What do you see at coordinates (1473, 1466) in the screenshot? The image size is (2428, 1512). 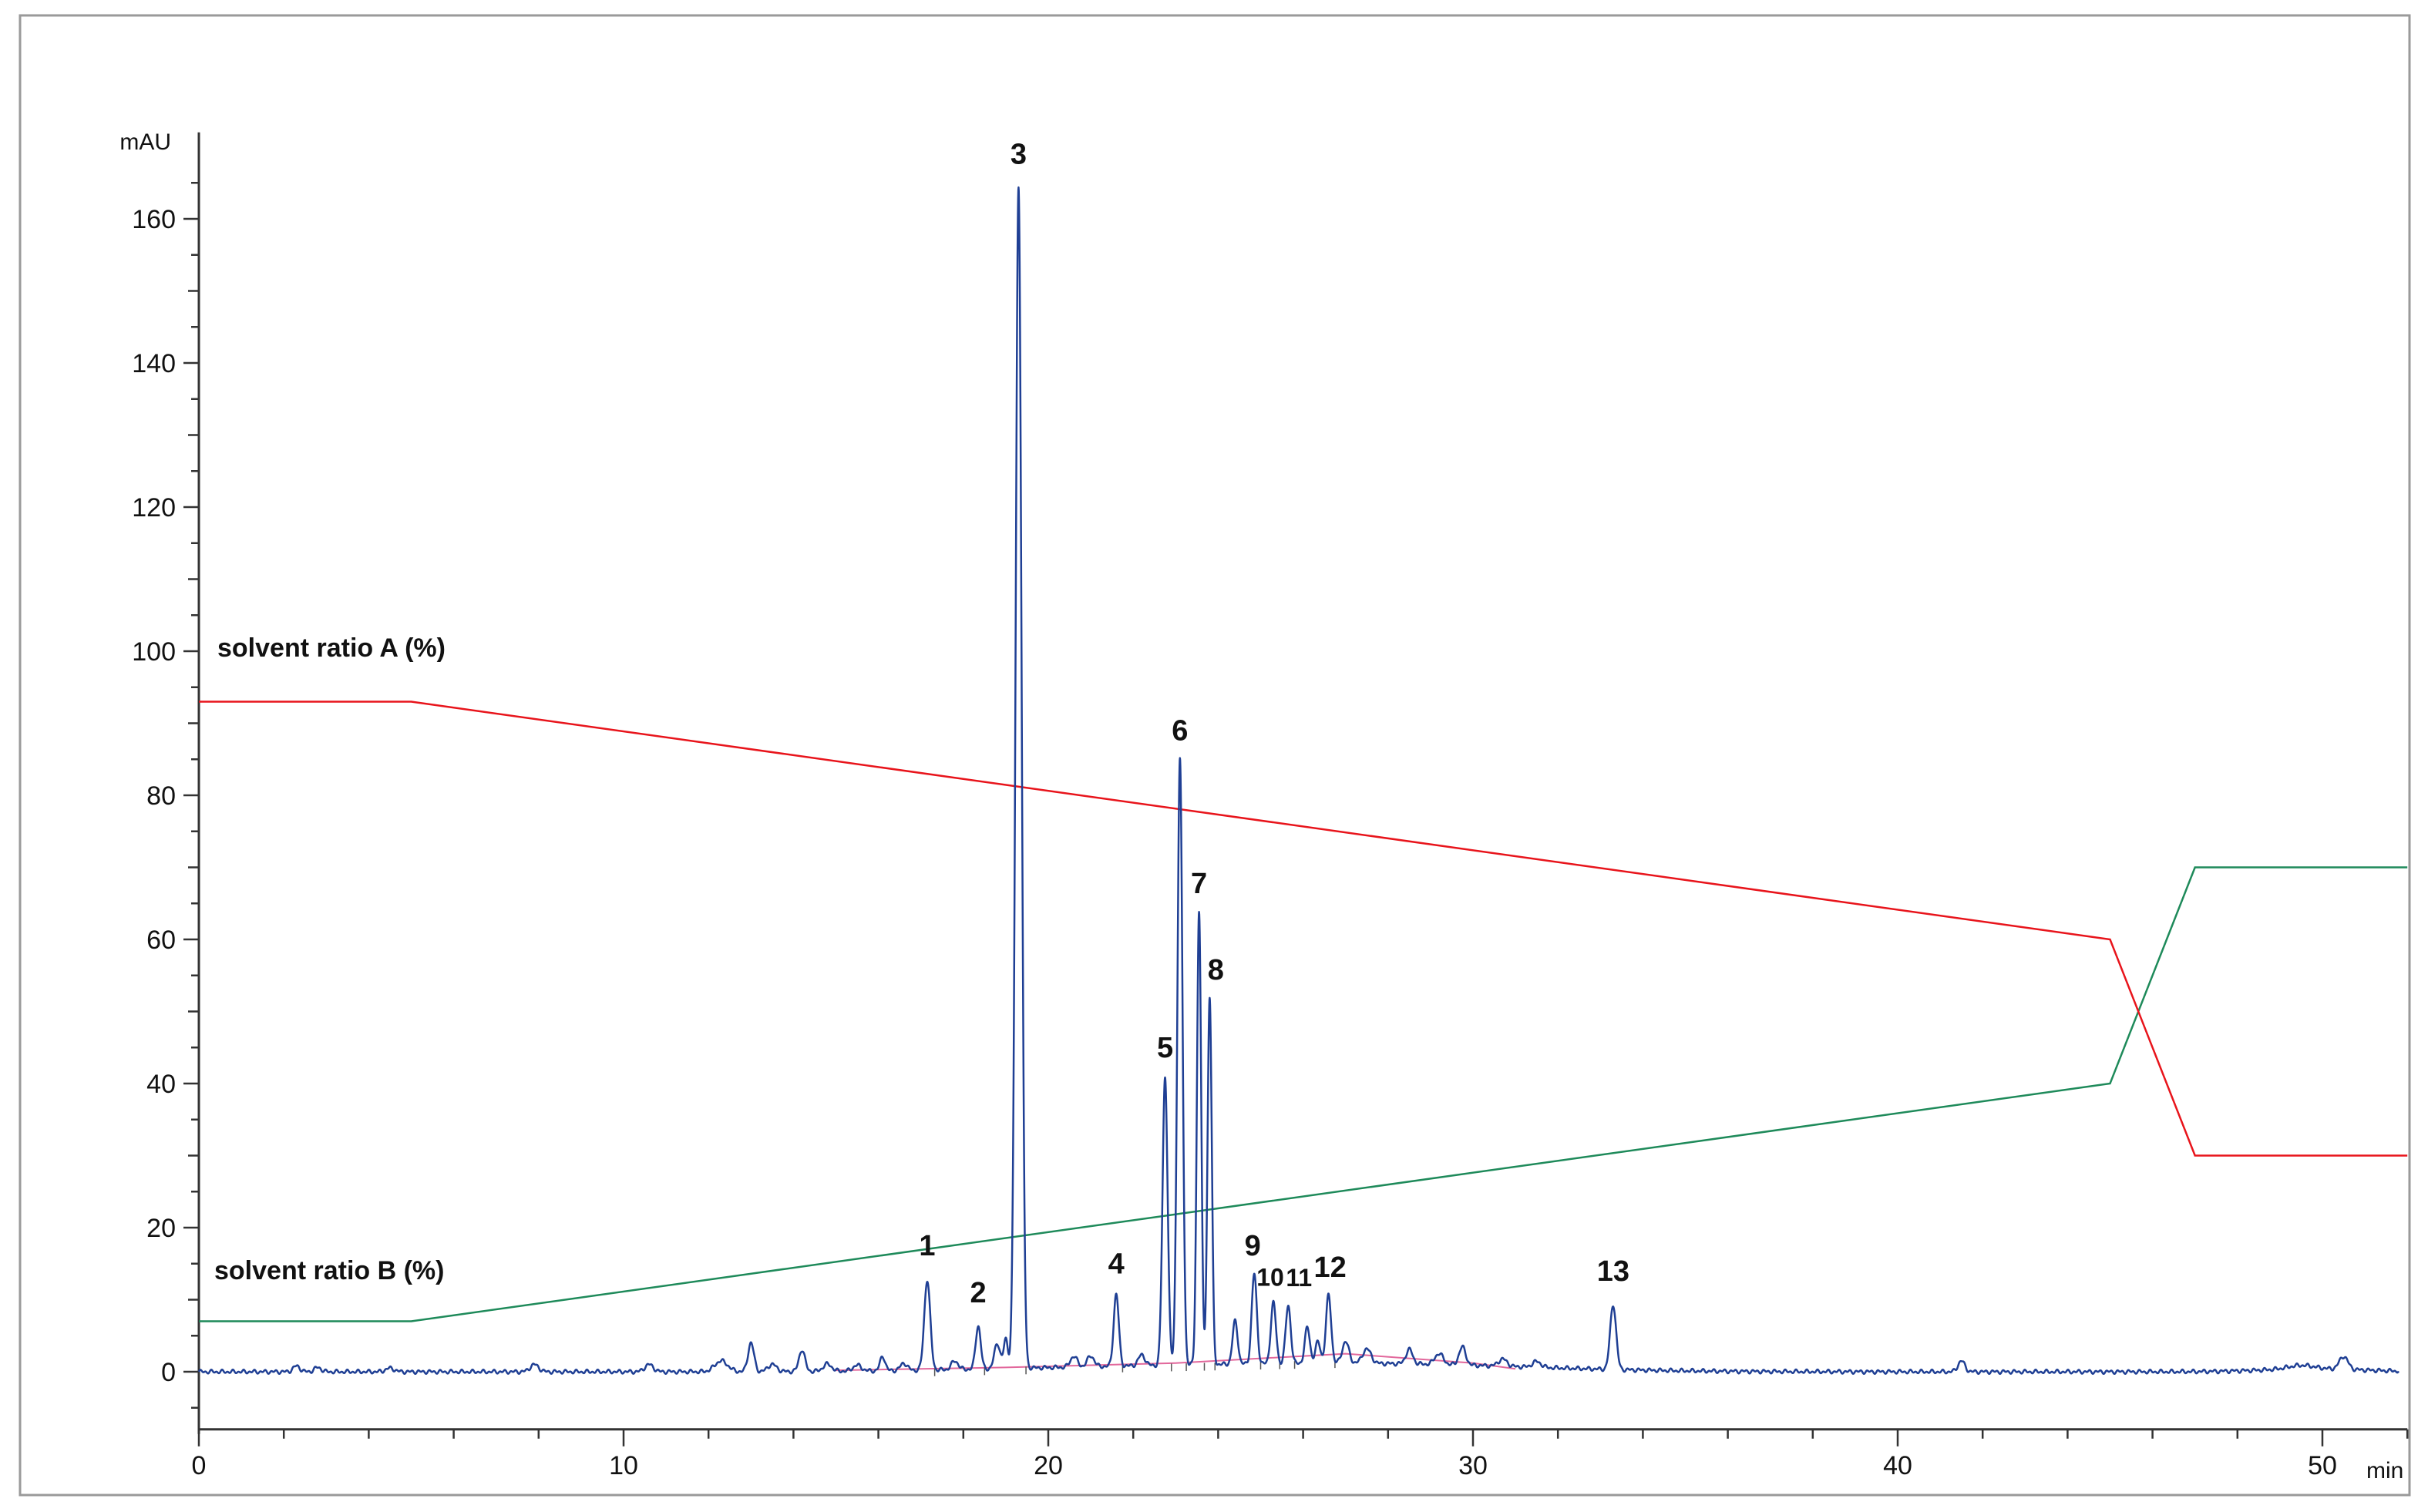 I see `x-tick-label: 30` at bounding box center [1473, 1466].